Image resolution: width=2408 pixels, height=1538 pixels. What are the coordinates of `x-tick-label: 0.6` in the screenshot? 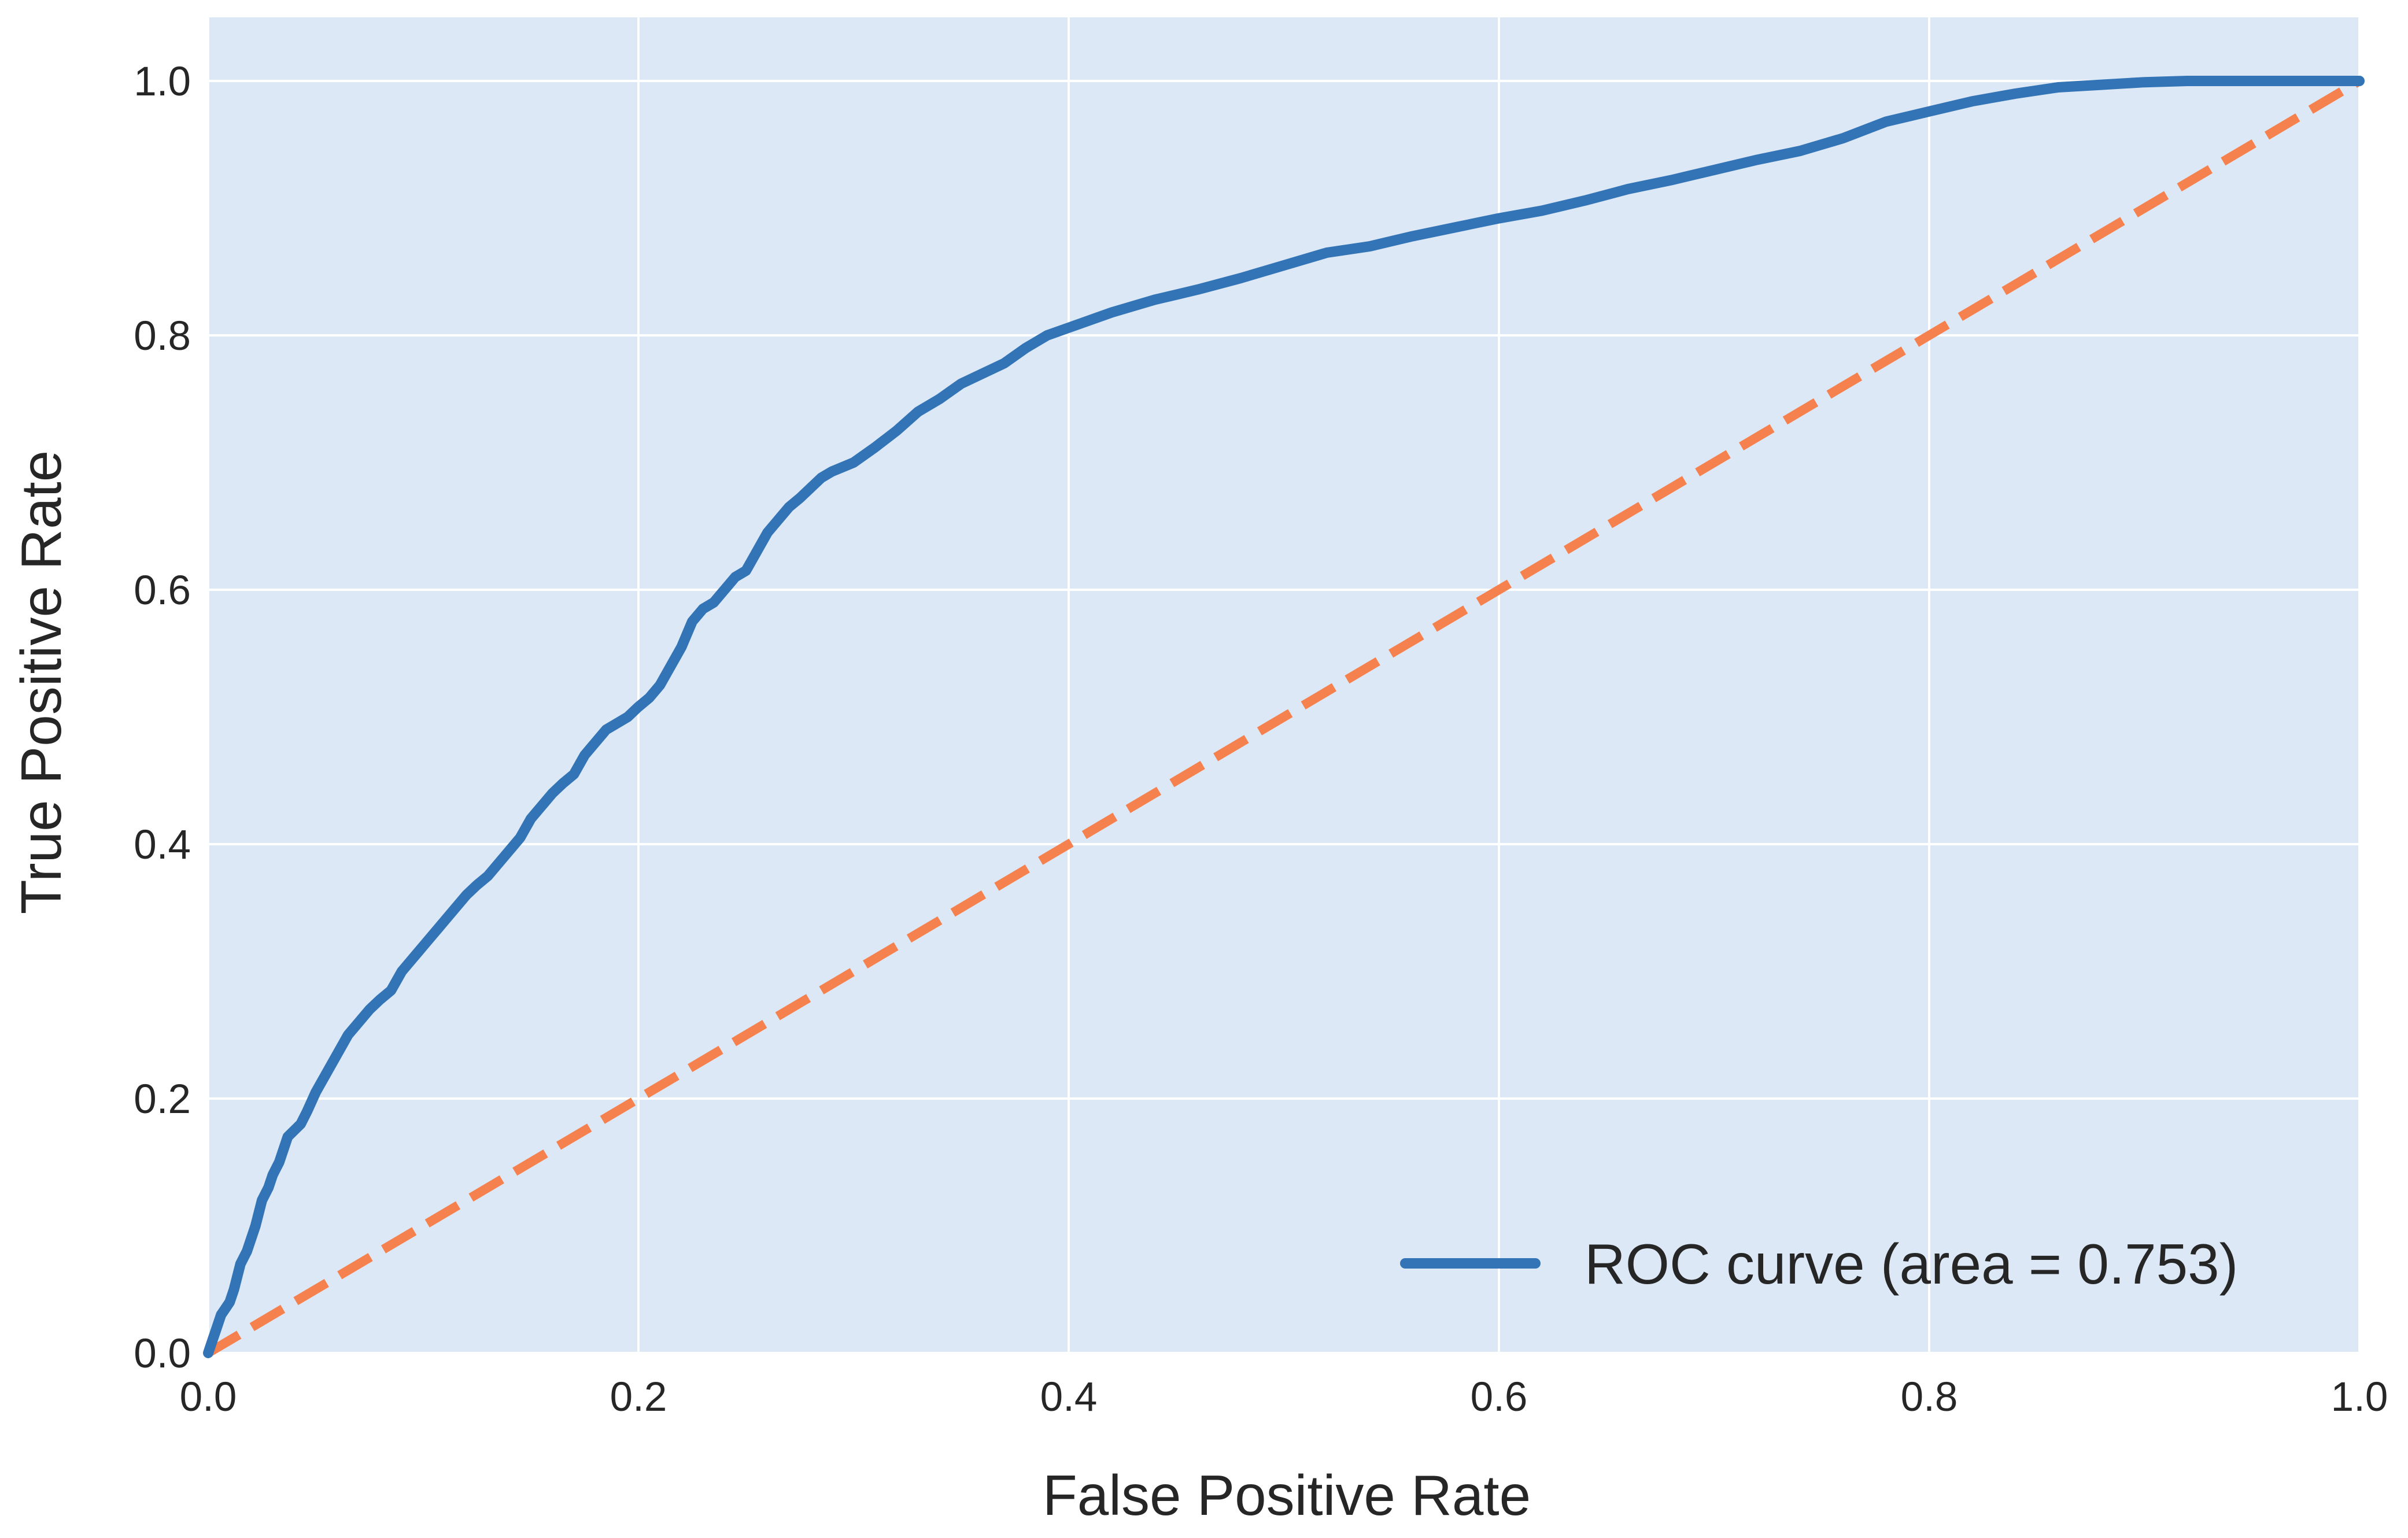 It's located at (1499, 1397).